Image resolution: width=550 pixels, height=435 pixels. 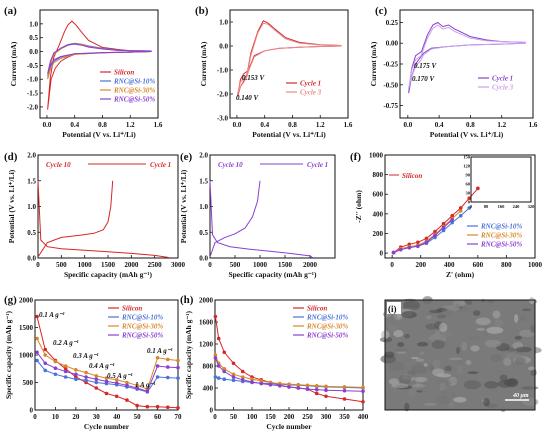 What do you see at coordinates (85, 265) in the screenshot?
I see `x-tick-label: 1000` at bounding box center [85, 265].